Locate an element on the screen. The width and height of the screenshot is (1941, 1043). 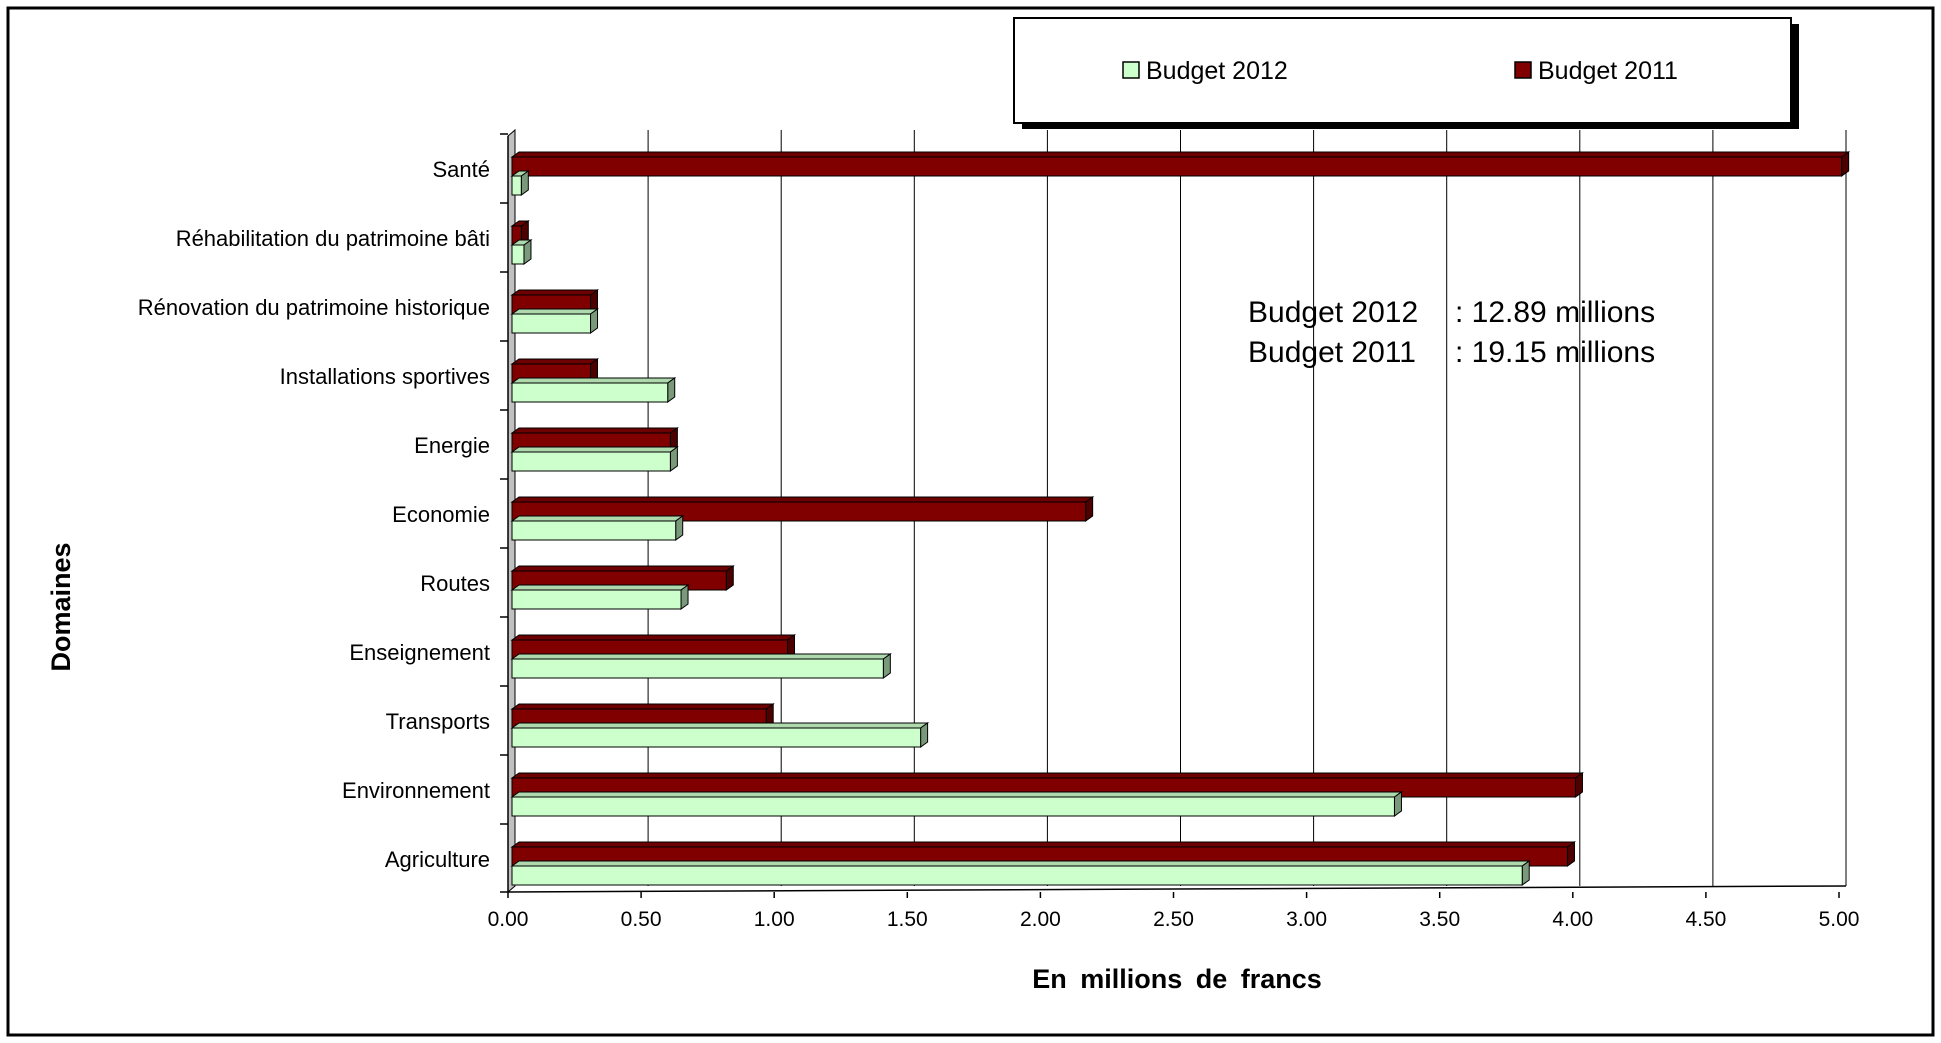
y-category-label: Réhabilitation du patrimoine bâti is located at coordinates (333, 238).